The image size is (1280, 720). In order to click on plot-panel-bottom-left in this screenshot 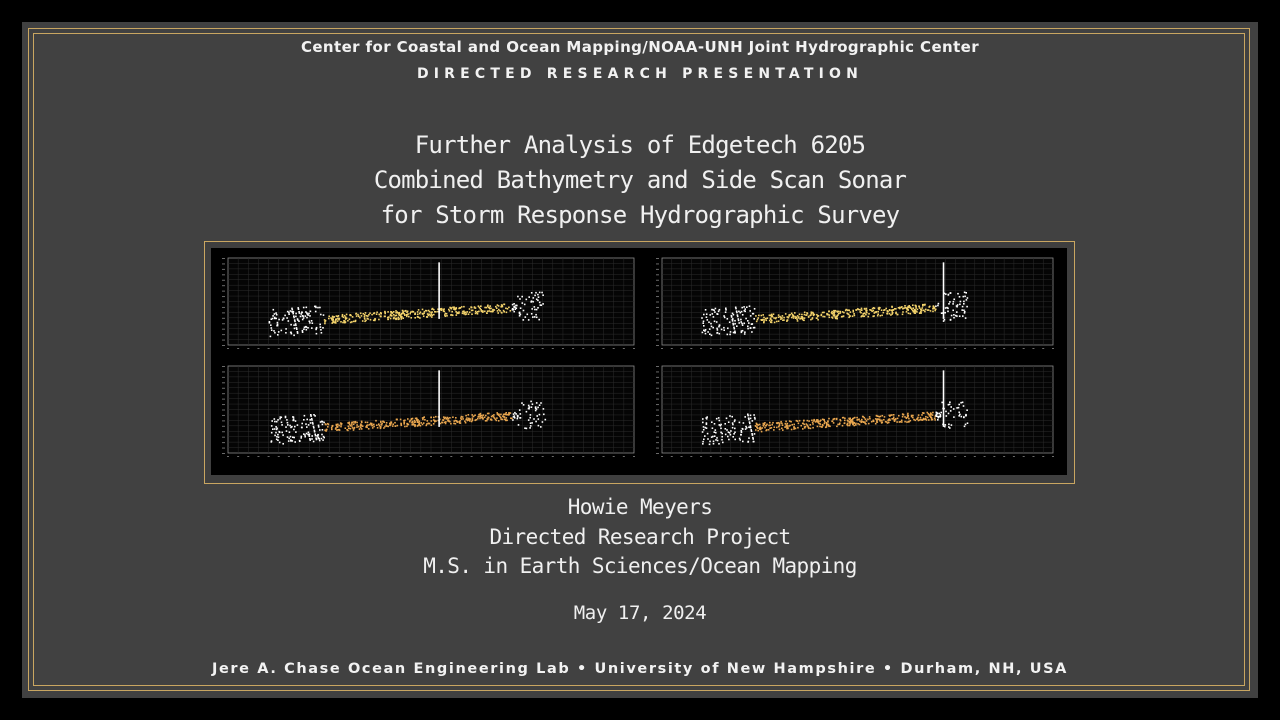, I will do `click(428, 411)`.